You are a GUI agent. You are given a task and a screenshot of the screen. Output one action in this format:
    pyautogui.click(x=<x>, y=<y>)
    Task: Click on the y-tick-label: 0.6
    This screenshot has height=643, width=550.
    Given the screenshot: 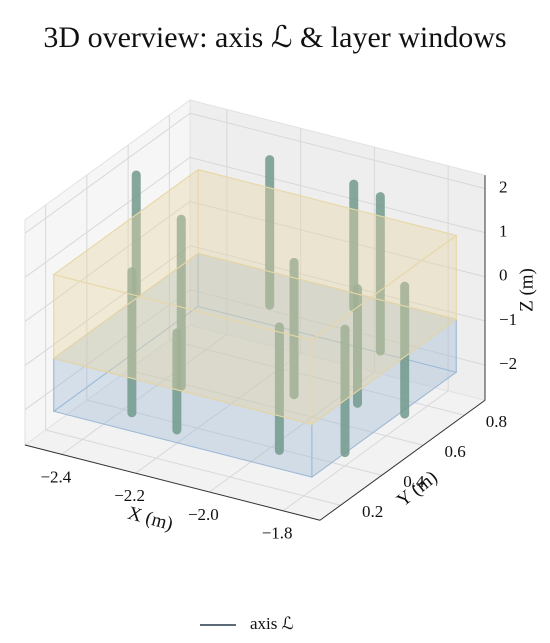 What is the action you would take?
    pyautogui.click(x=455, y=451)
    